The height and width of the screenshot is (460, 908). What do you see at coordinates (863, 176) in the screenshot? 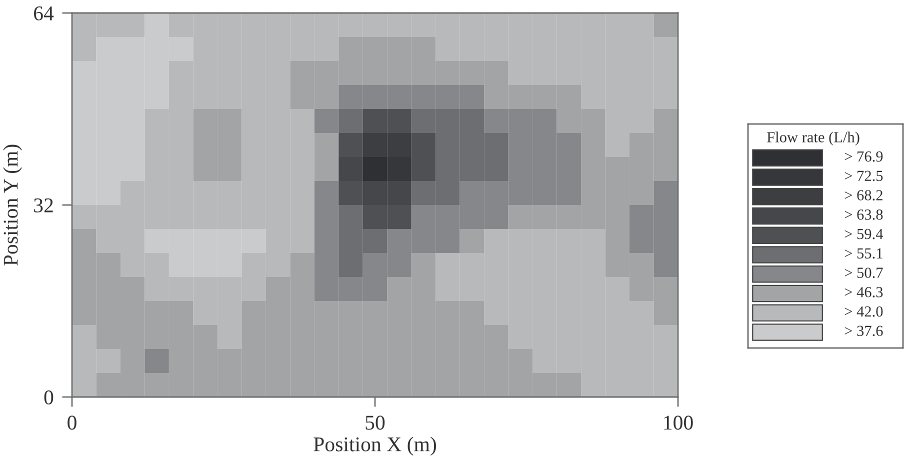
I see `color-bar-label: > 72.5` at bounding box center [863, 176].